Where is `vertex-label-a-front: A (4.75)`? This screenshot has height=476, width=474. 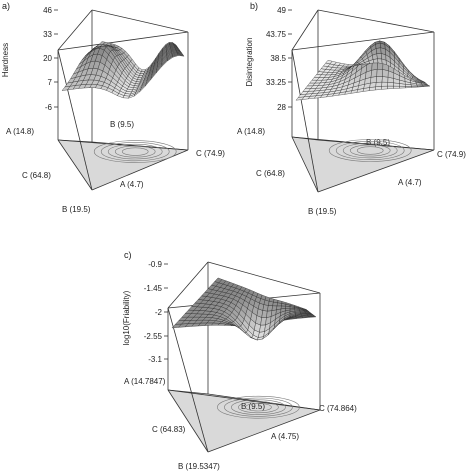
vertex-label-a-front: A (4.75) is located at coordinates (285, 436).